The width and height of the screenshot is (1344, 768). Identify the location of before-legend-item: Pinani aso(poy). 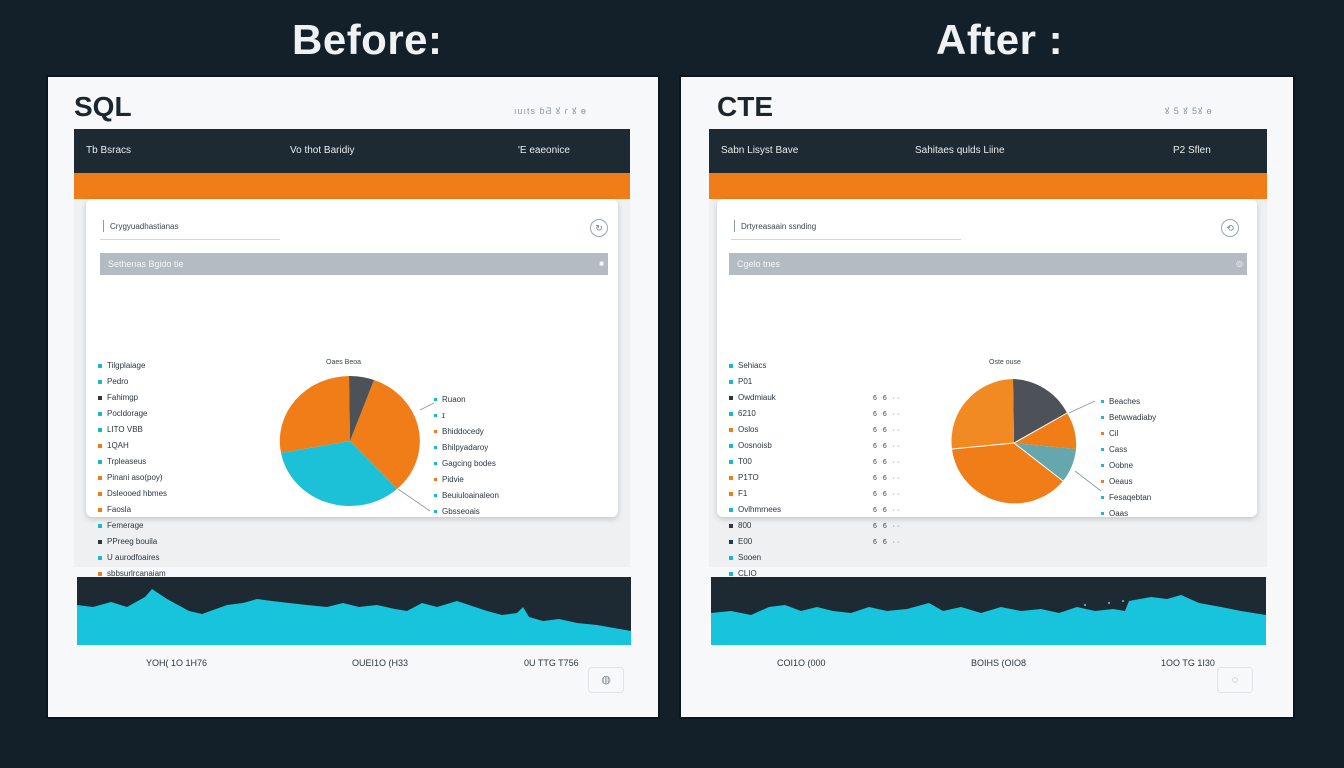
(130, 477).